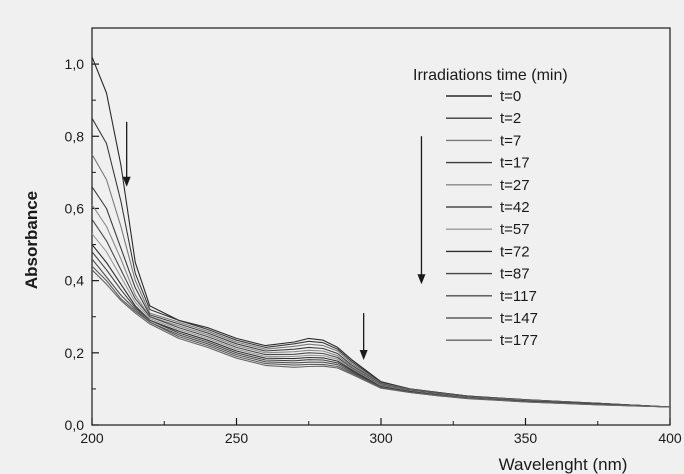 The height and width of the screenshot is (474, 684). I want to click on y-tick-label: 0,4, so click(75, 281).